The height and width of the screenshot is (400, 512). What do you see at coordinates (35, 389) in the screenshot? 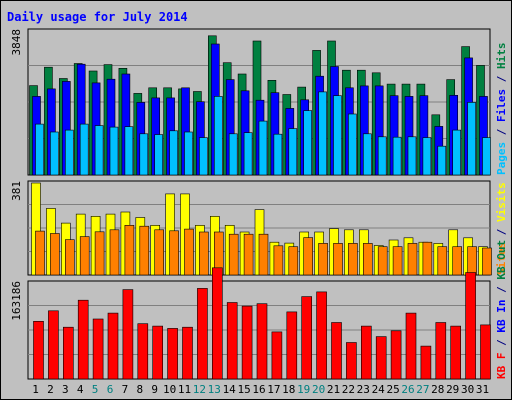
I see `x-tick-label-day-1: 1` at bounding box center [35, 389].